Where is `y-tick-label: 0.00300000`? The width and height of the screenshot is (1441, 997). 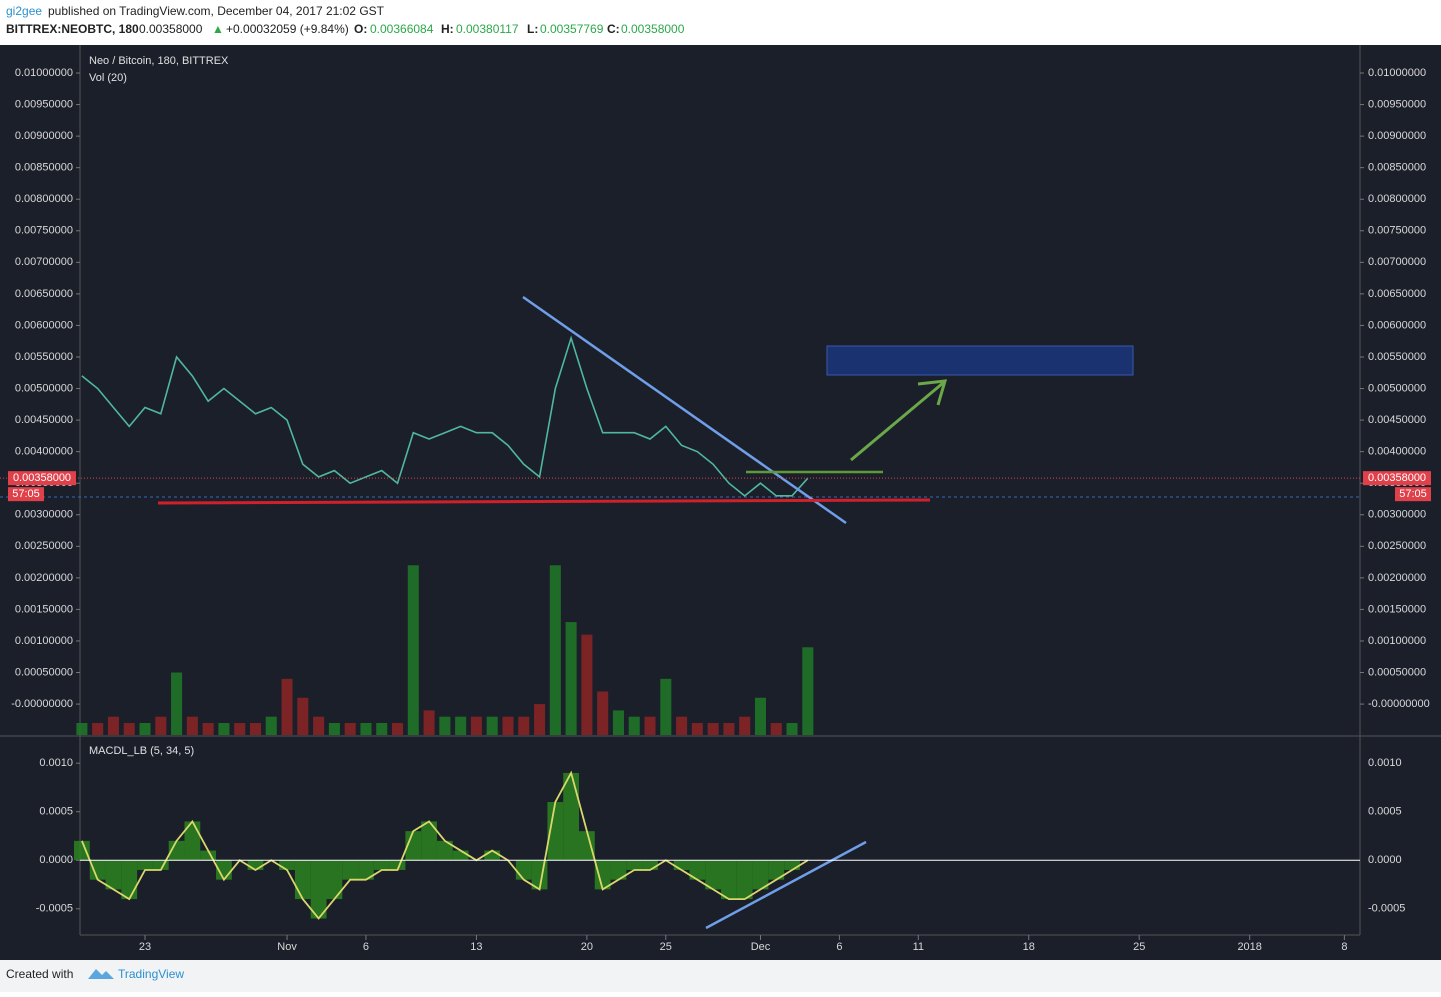
y-tick-label: 0.00300000 is located at coordinates (44, 515).